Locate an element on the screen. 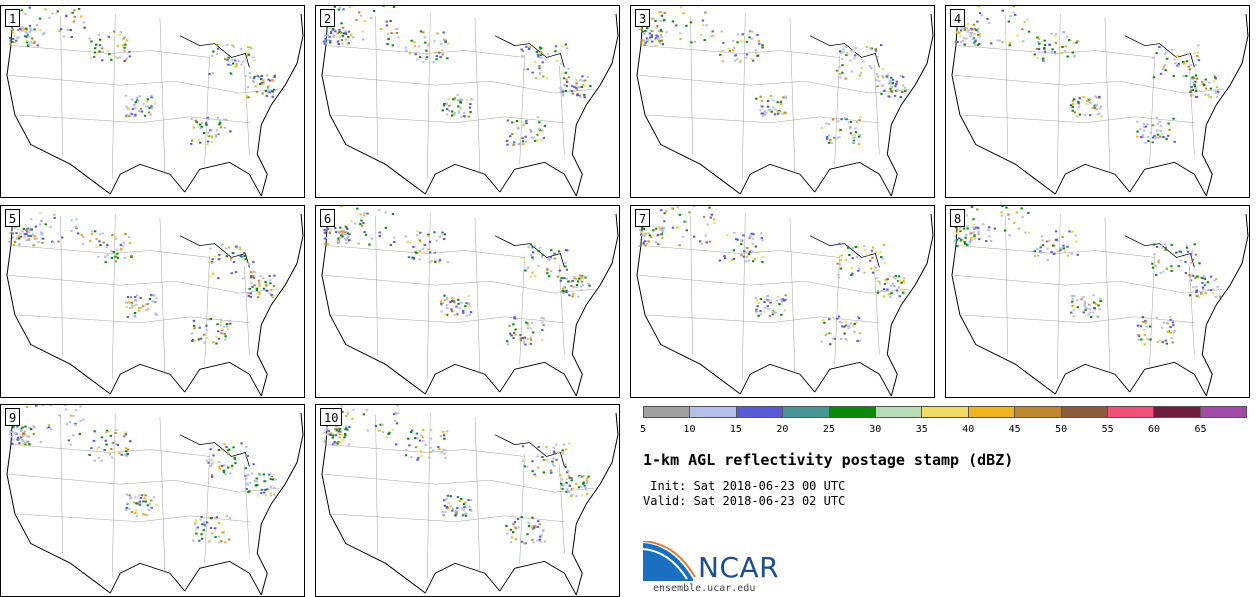 This screenshot has width=1260, height=597. member-2-map: 2 is located at coordinates (467, 101).